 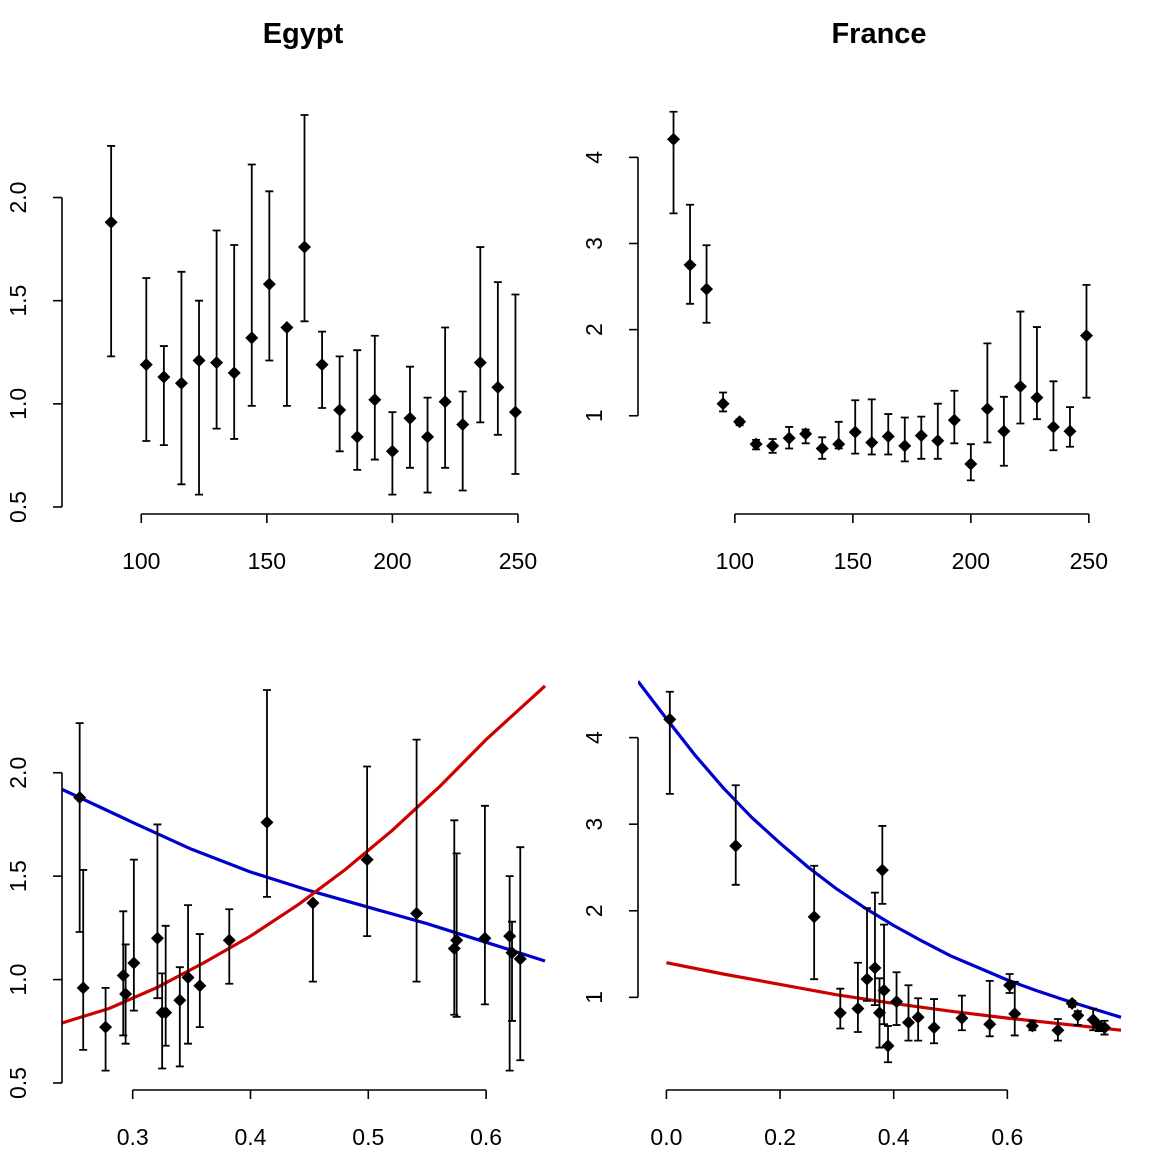 I want to click on fit-curve-red, so click(x=304, y=854).